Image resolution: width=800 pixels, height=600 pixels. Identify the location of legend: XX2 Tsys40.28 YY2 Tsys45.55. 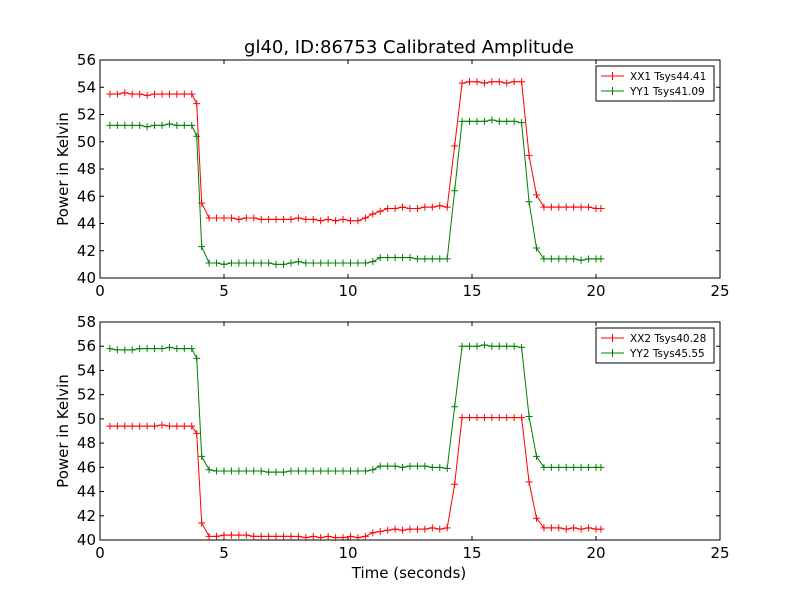
(655, 345).